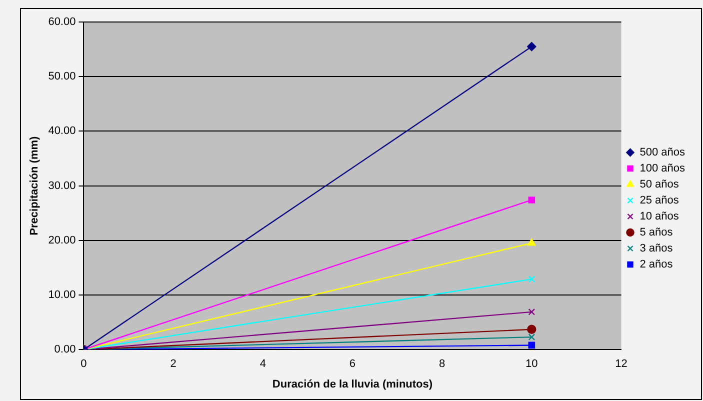 The width and height of the screenshot is (703, 401). Describe the element at coordinates (62, 131) in the screenshot. I see `y-tick-label: 40.00` at that location.